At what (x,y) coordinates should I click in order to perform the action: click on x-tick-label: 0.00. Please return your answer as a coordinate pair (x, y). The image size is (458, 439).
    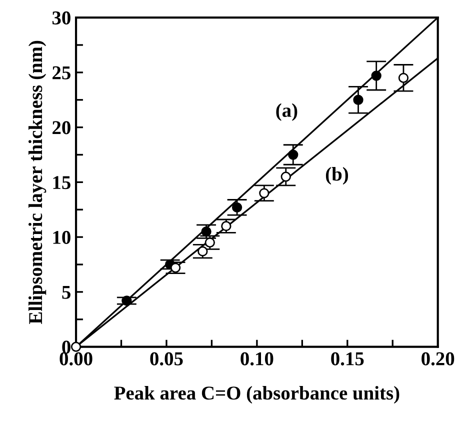
    Looking at the image, I should click on (76, 359).